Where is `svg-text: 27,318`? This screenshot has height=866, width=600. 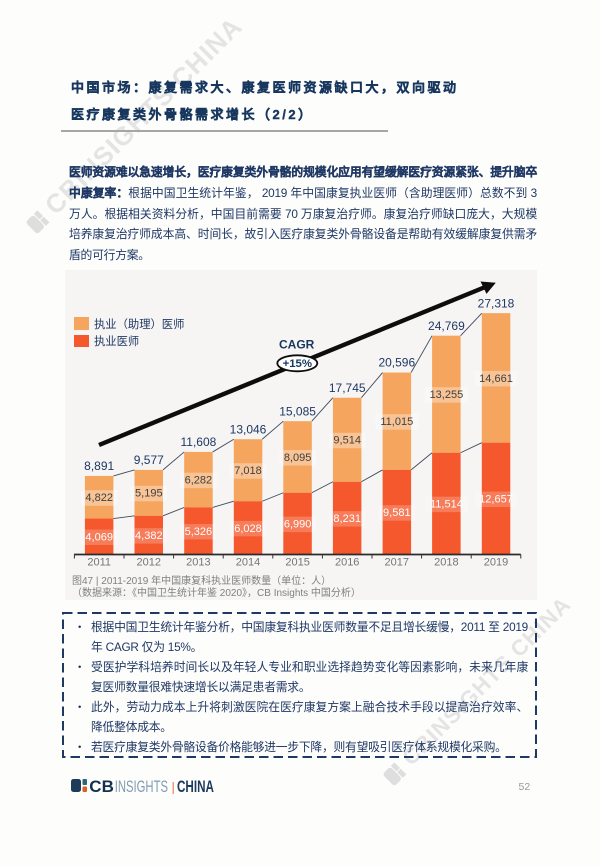
svg-text: 27,318 is located at coordinates (496, 303).